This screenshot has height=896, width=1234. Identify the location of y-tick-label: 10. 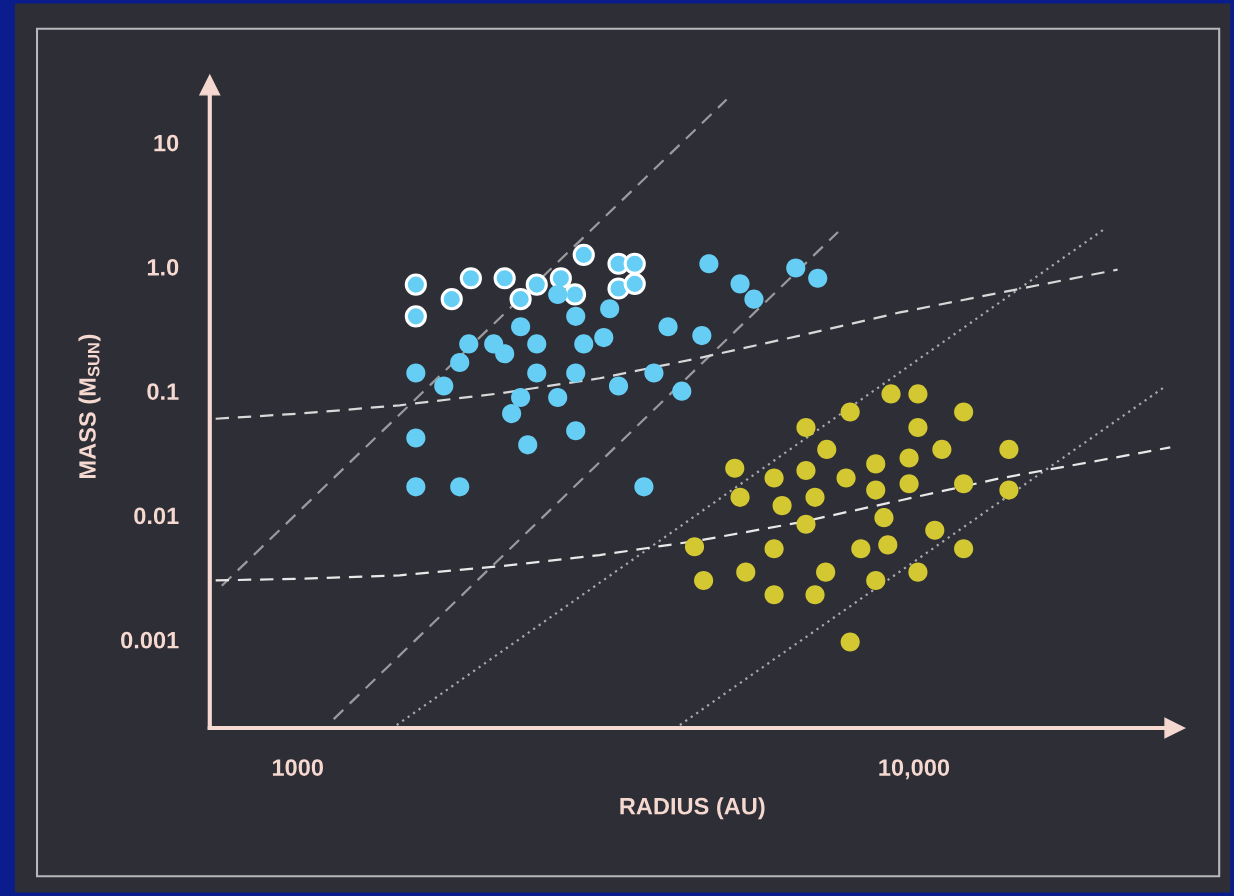
(166, 143).